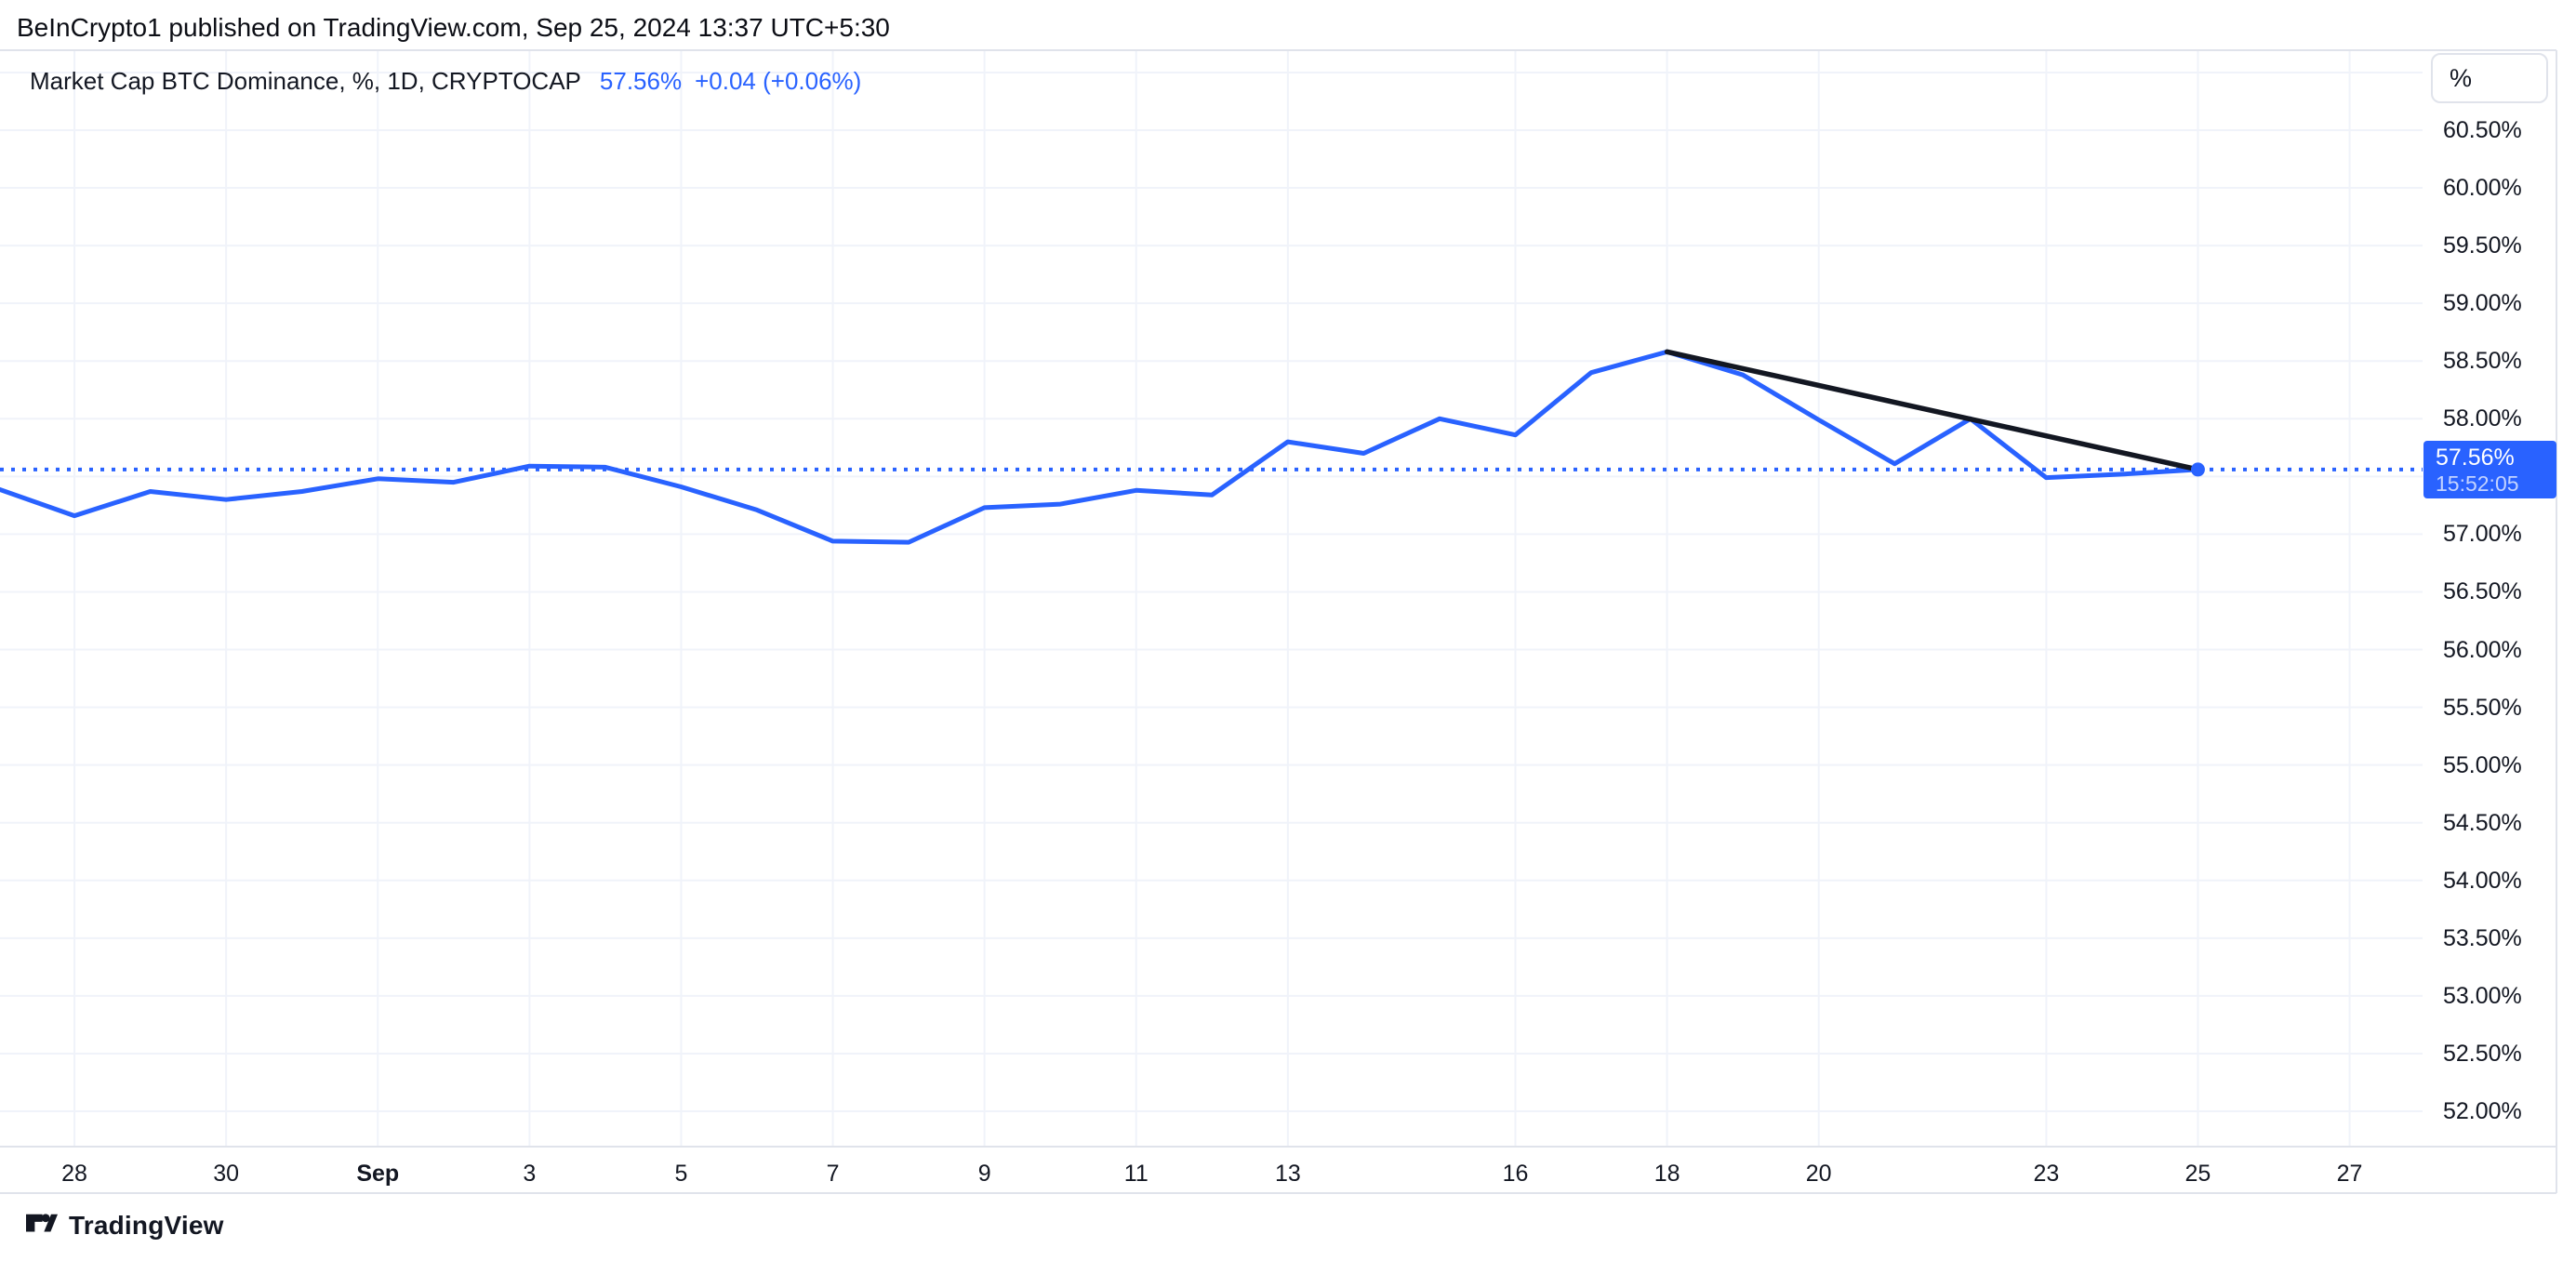  Describe the element at coordinates (2482, 534) in the screenshot. I see `price-tick-label: 57.00%` at that location.